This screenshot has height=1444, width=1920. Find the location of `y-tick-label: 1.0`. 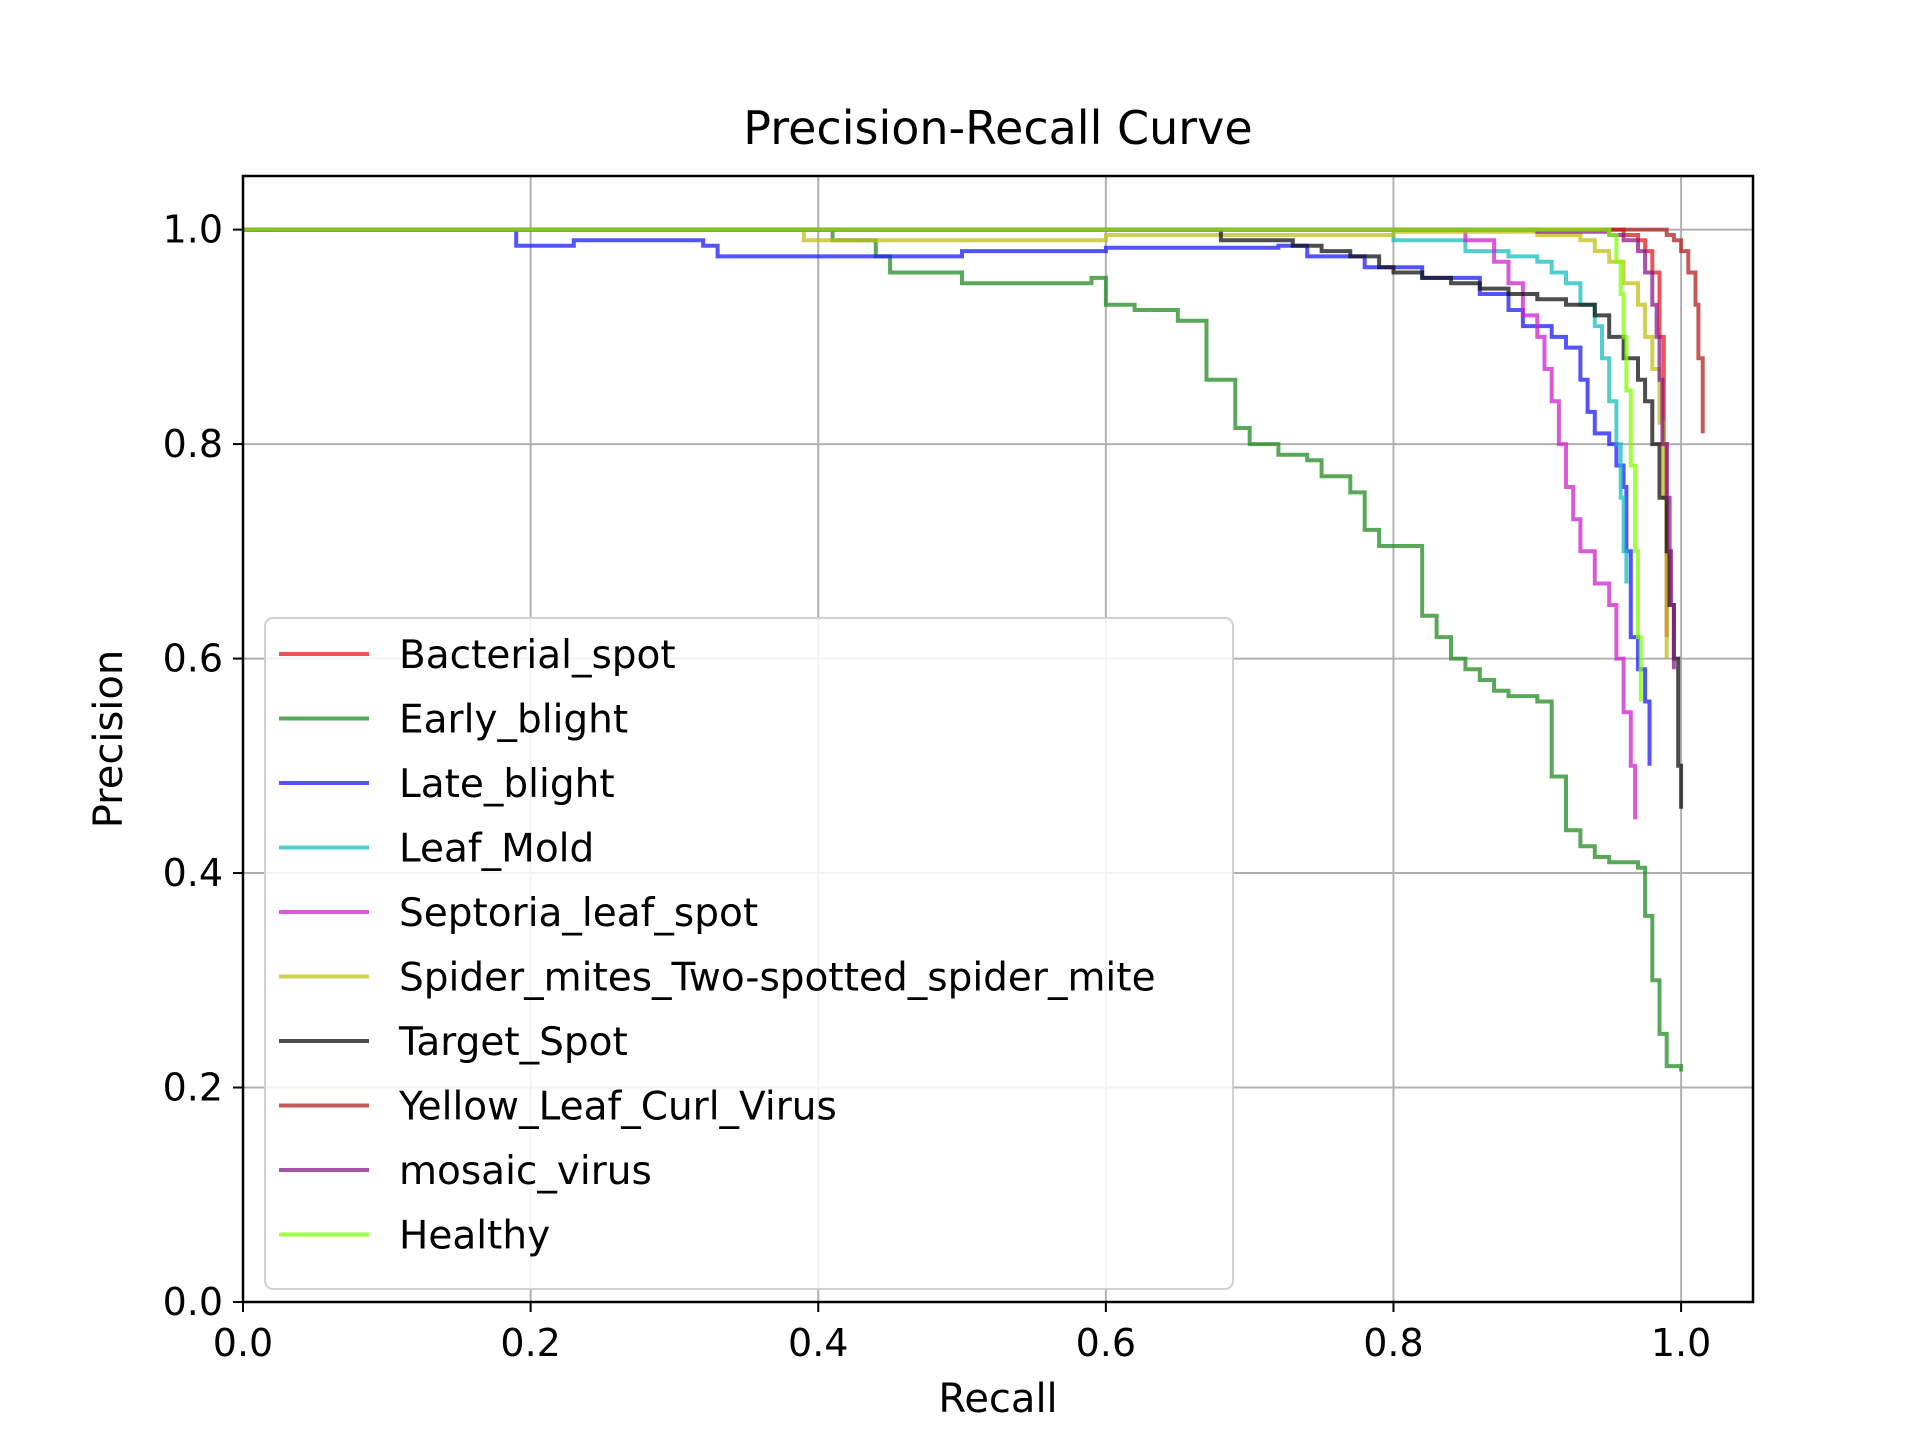

y-tick-label: 1.0 is located at coordinates (193, 230).